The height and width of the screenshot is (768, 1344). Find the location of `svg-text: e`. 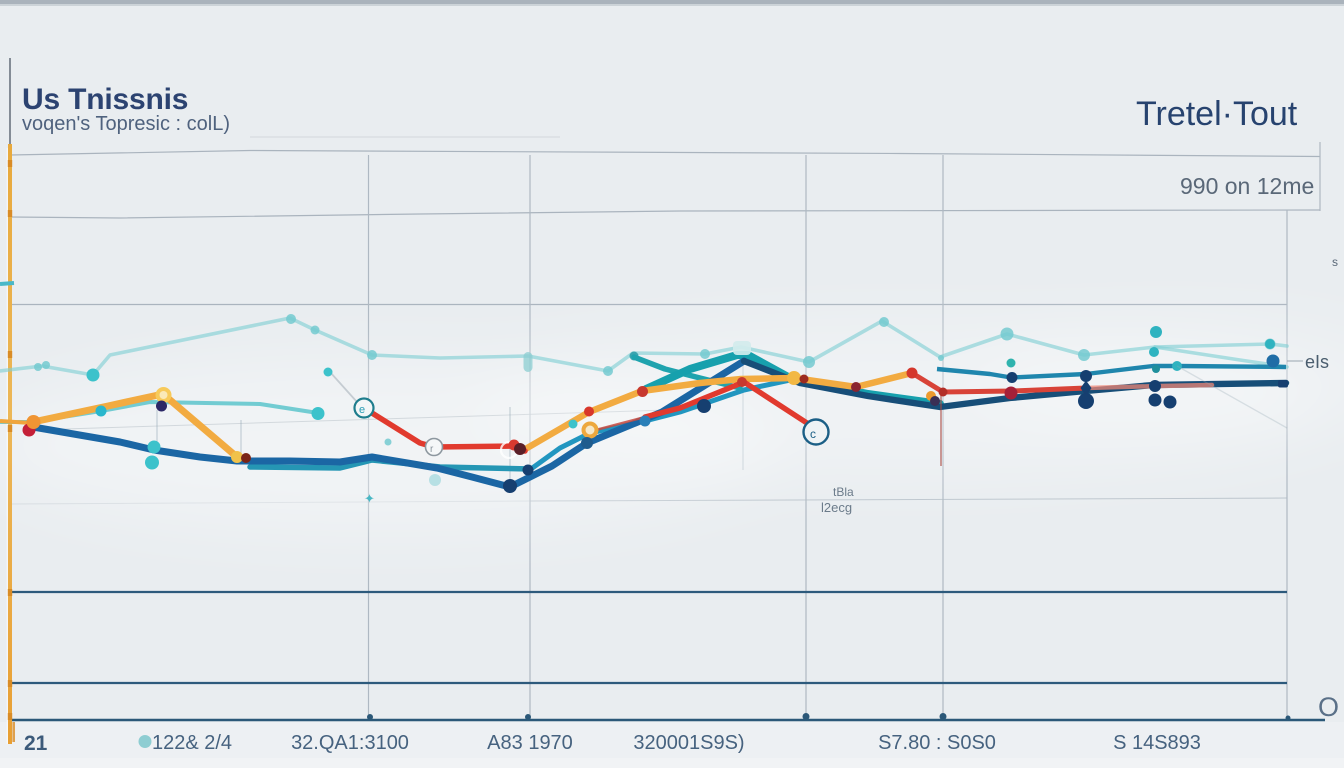

svg-text: e is located at coordinates (362, 410).